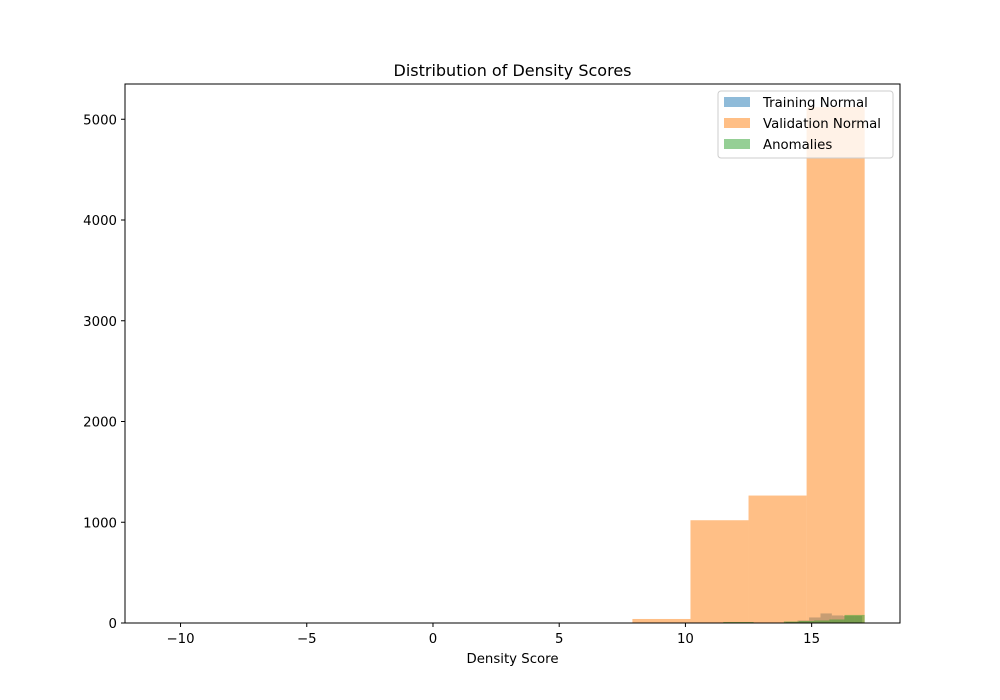  I want to click on y-tick-label: 2000, so click(100, 423).